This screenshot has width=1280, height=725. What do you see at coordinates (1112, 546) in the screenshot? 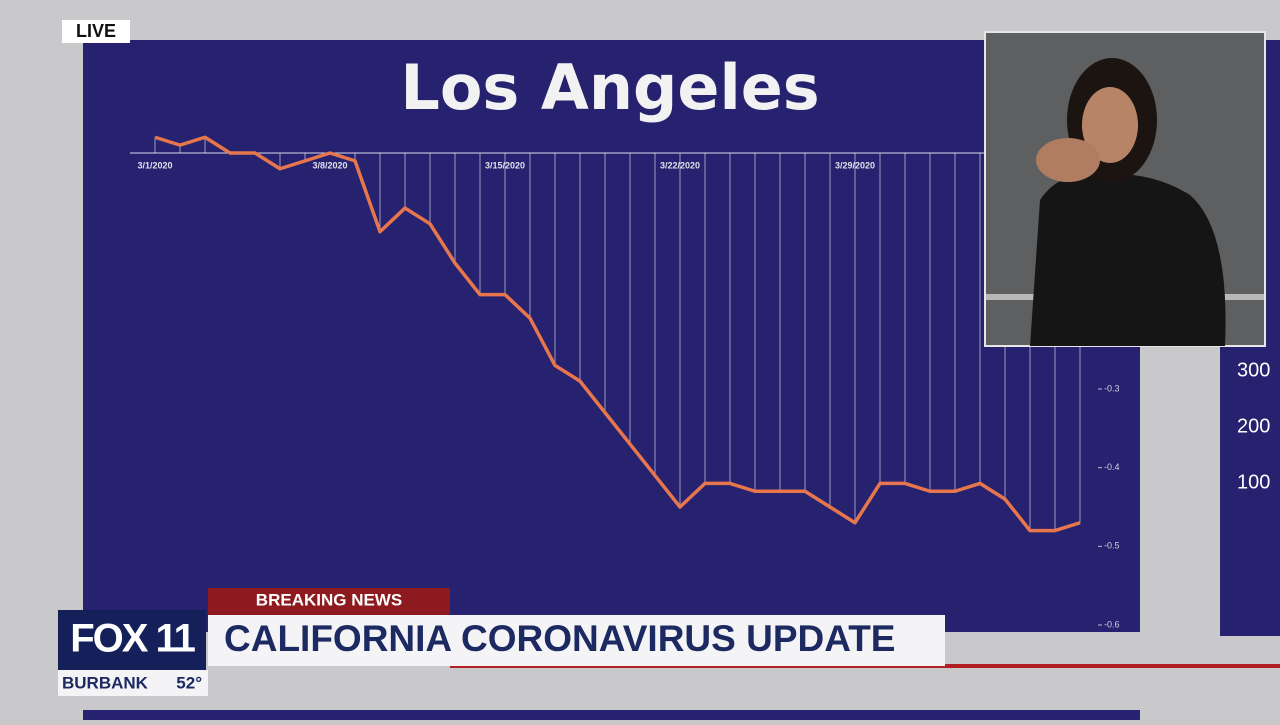
I see `y-tick-label: -0.5` at bounding box center [1112, 546].